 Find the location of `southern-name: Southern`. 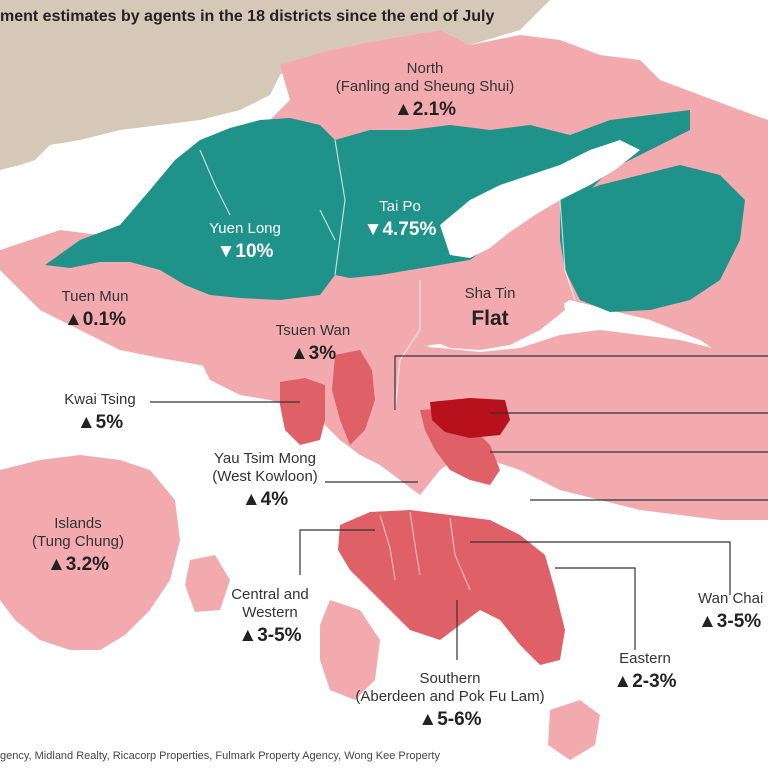

southern-name: Southern is located at coordinates (450, 678).